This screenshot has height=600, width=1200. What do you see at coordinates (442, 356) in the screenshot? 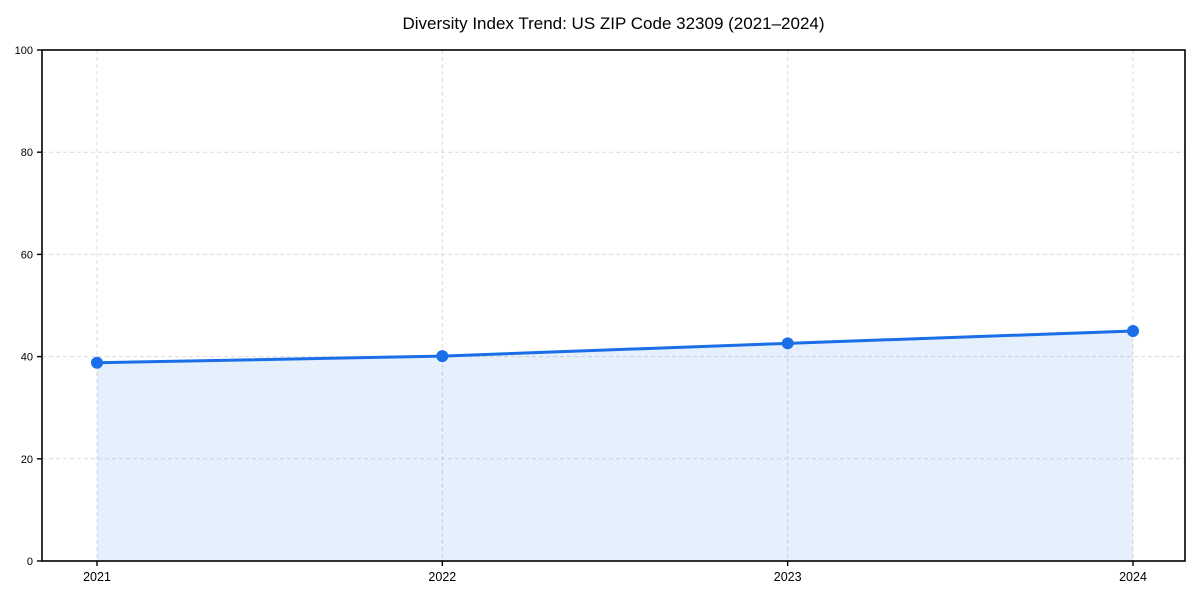
I see `data-point-2022` at bounding box center [442, 356].